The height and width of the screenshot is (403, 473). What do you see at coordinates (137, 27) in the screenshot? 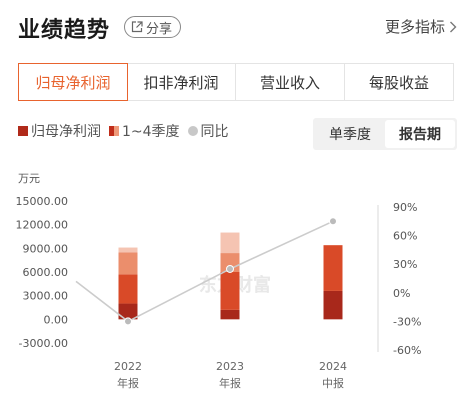
I see `share-icon` at bounding box center [137, 27].